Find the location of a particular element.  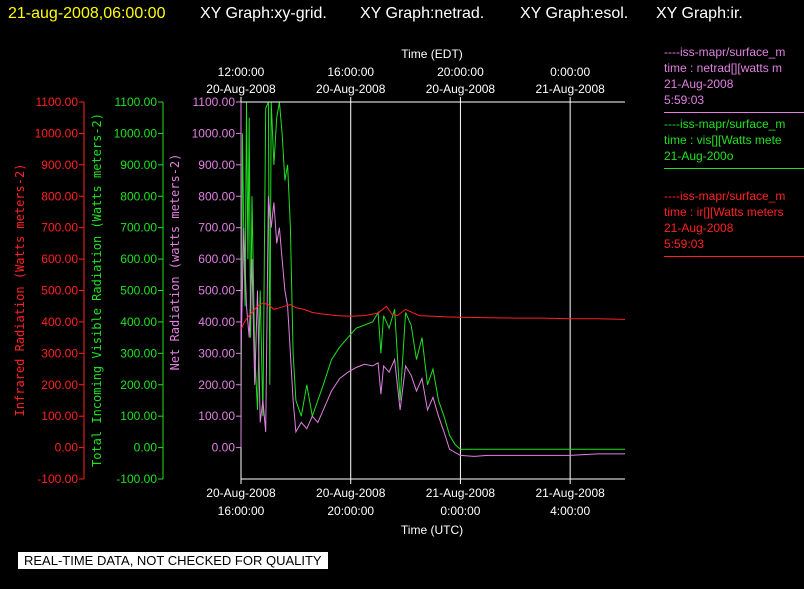

y-tick-label-vis: 0.00 is located at coordinates (146, 448).